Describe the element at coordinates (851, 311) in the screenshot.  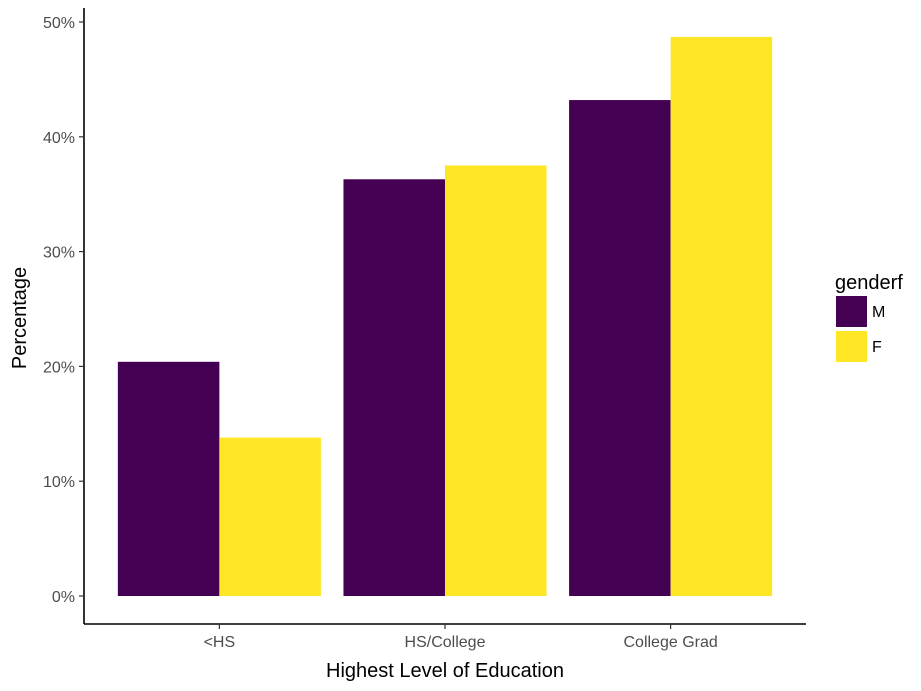
I see `legend-key-M` at that location.